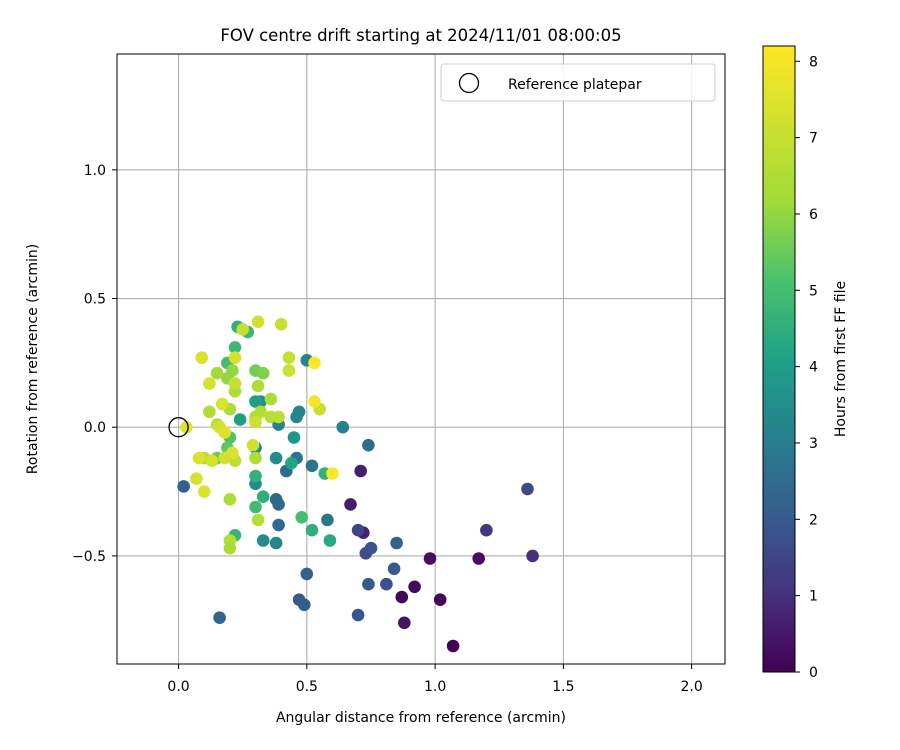  What do you see at coordinates (813, 673) in the screenshot?
I see `colorbar-tick-label: 0` at bounding box center [813, 673].